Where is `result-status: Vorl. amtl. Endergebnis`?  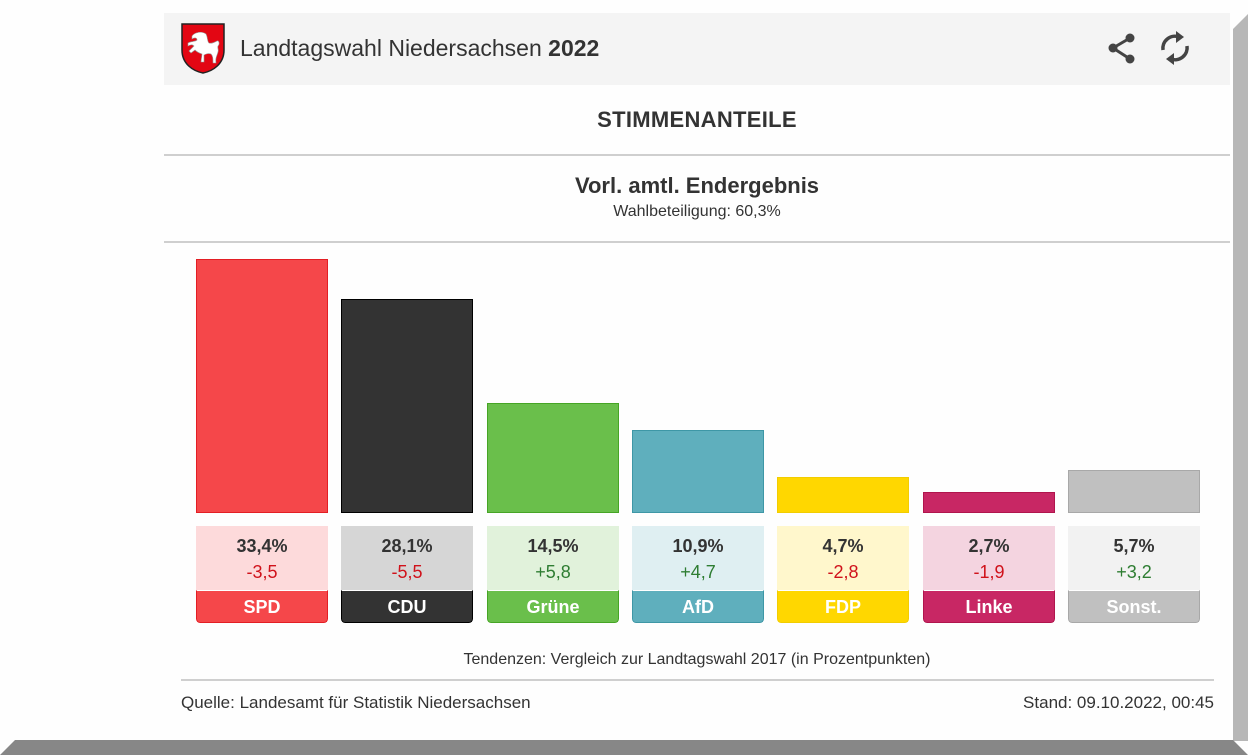
result-status: Vorl. amtl. Endergebnis is located at coordinates (697, 185).